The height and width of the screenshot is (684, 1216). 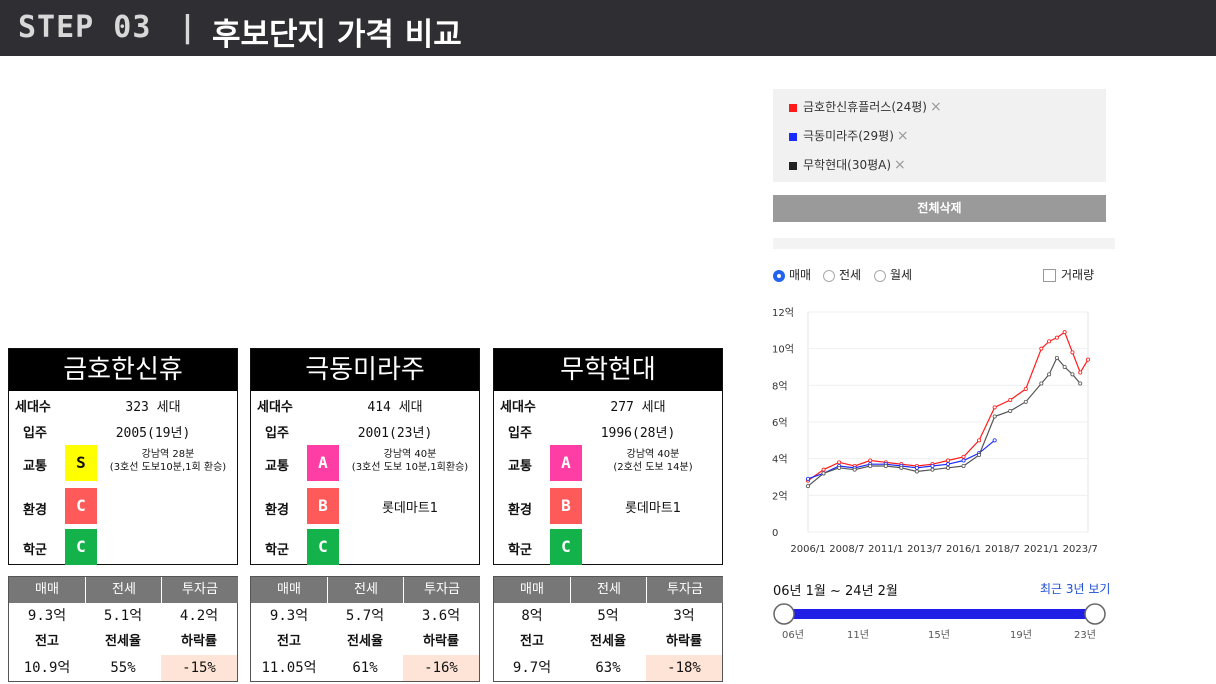 What do you see at coordinates (199, 616) in the screenshot?
I see `price-cell-v3: 4.2억` at bounding box center [199, 616].